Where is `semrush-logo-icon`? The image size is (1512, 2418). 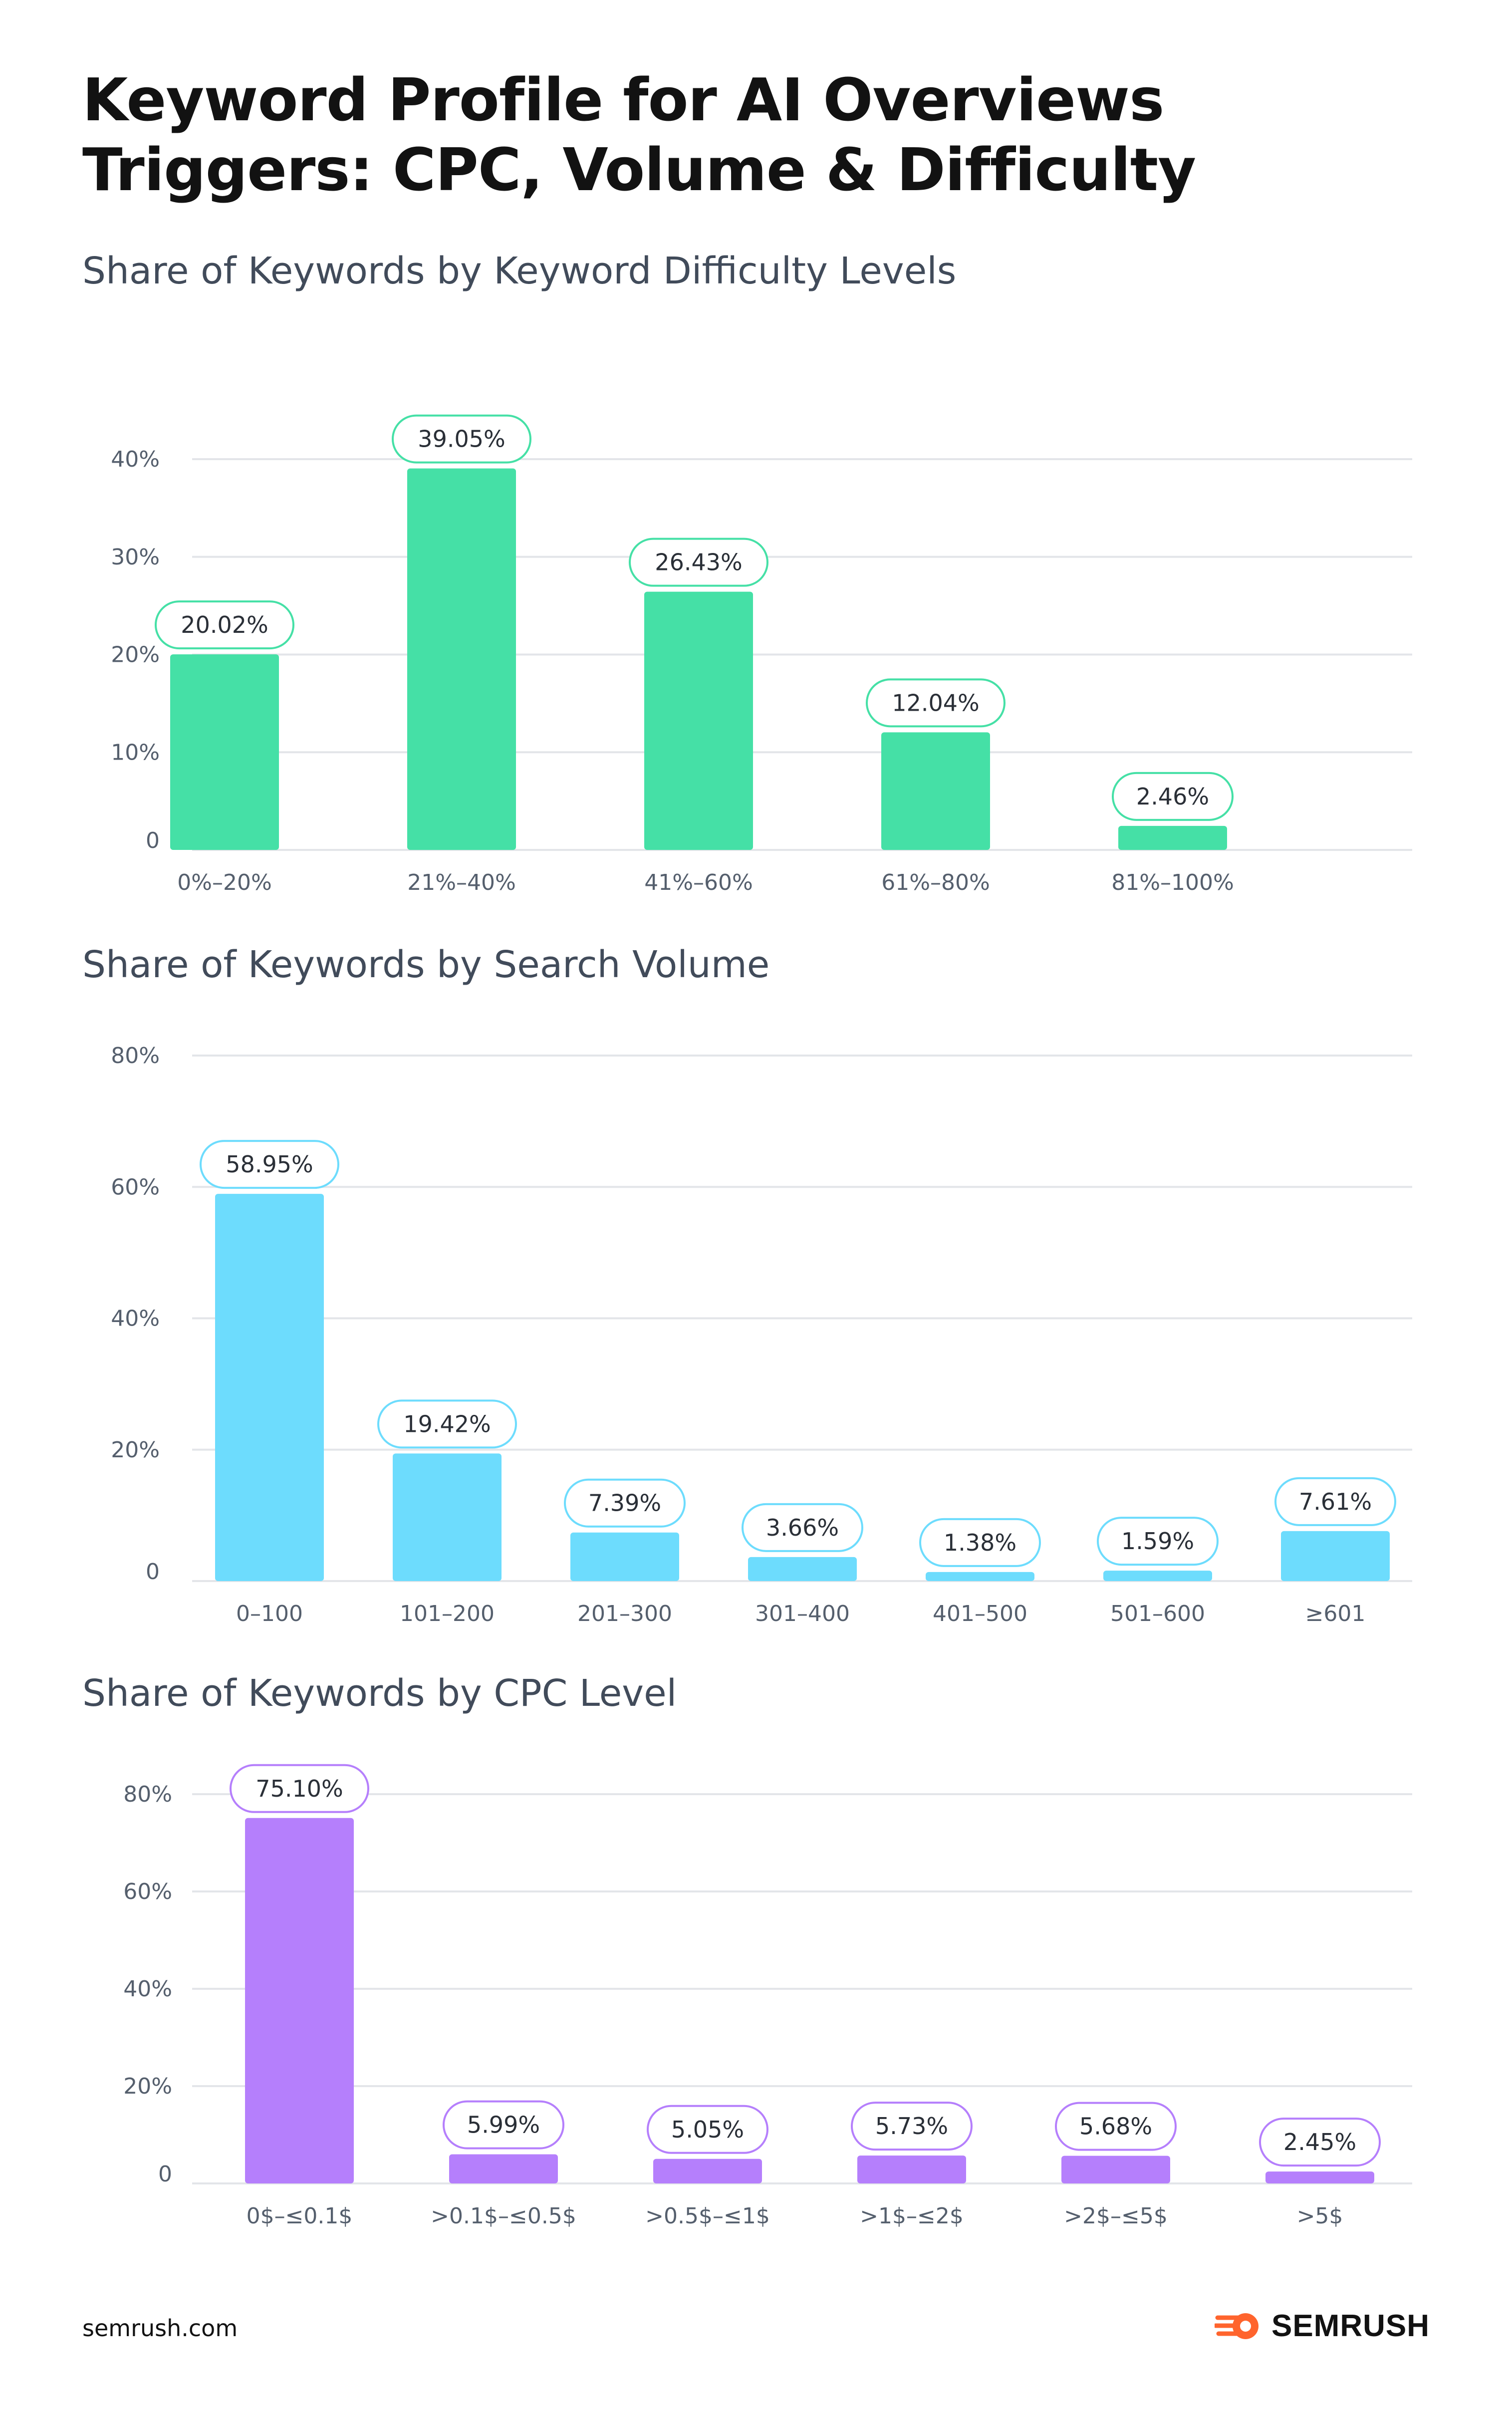
semrush-logo-icon is located at coordinates (1236, 2326).